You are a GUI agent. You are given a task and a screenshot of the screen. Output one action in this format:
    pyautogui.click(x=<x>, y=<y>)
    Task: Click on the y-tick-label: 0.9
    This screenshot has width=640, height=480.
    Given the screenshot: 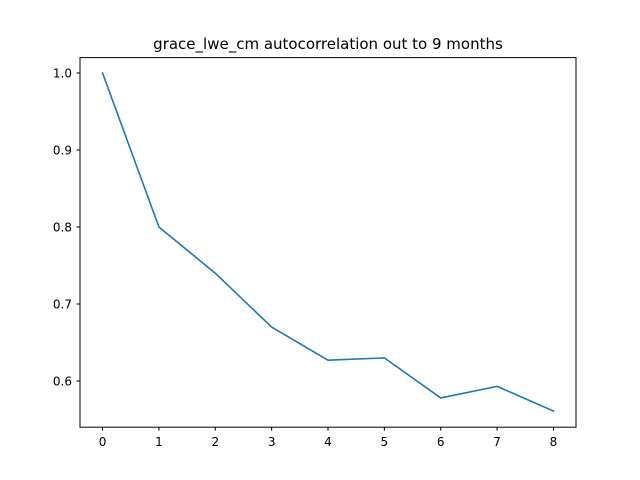 What is the action you would take?
    pyautogui.click(x=62, y=151)
    